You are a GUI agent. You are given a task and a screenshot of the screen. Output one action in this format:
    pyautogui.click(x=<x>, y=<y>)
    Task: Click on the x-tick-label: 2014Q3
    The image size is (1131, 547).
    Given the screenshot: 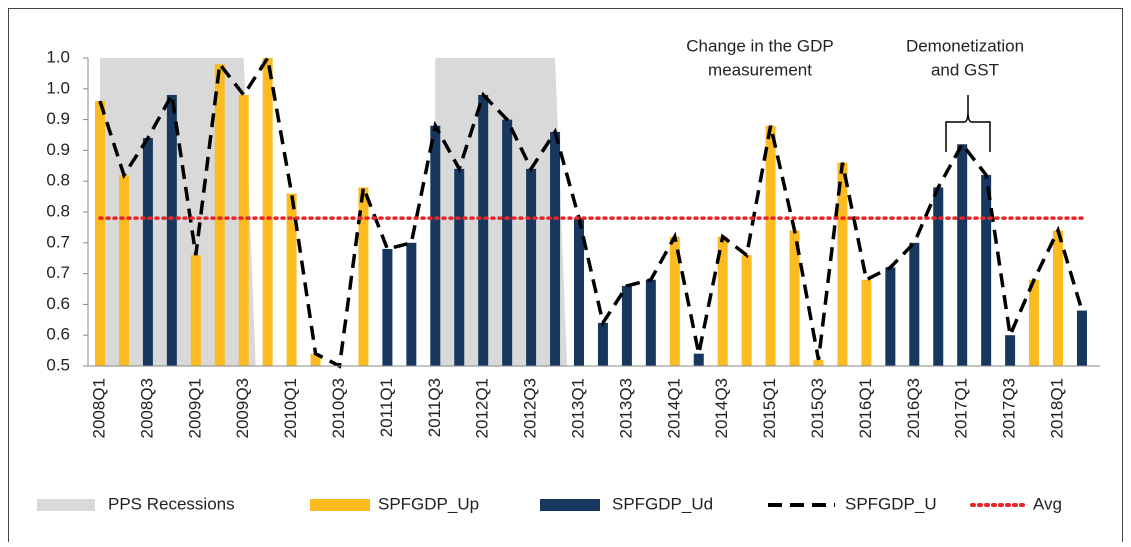 What is the action you would take?
    pyautogui.click(x=721, y=408)
    